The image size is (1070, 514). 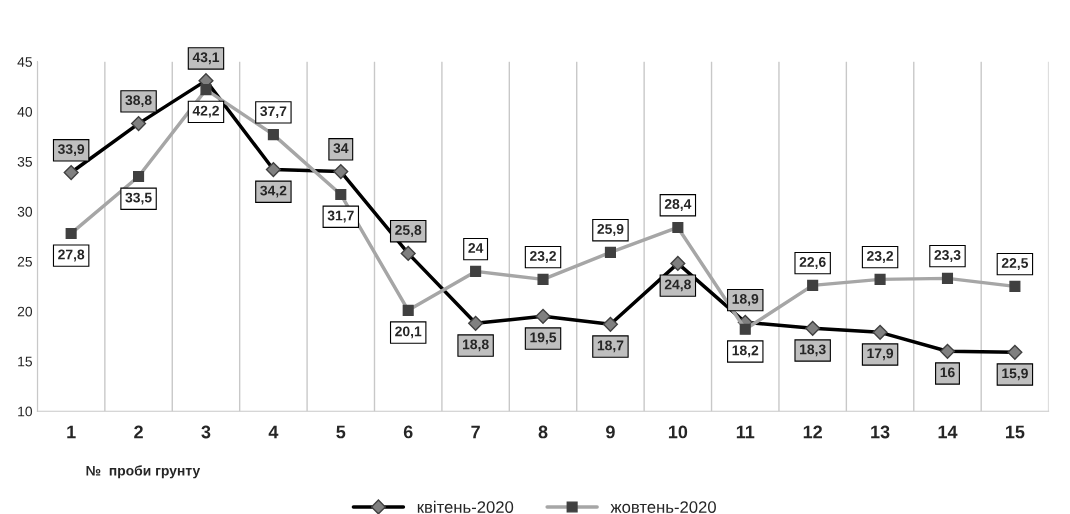 I want to click on data-label: 37,7, so click(x=273, y=112).